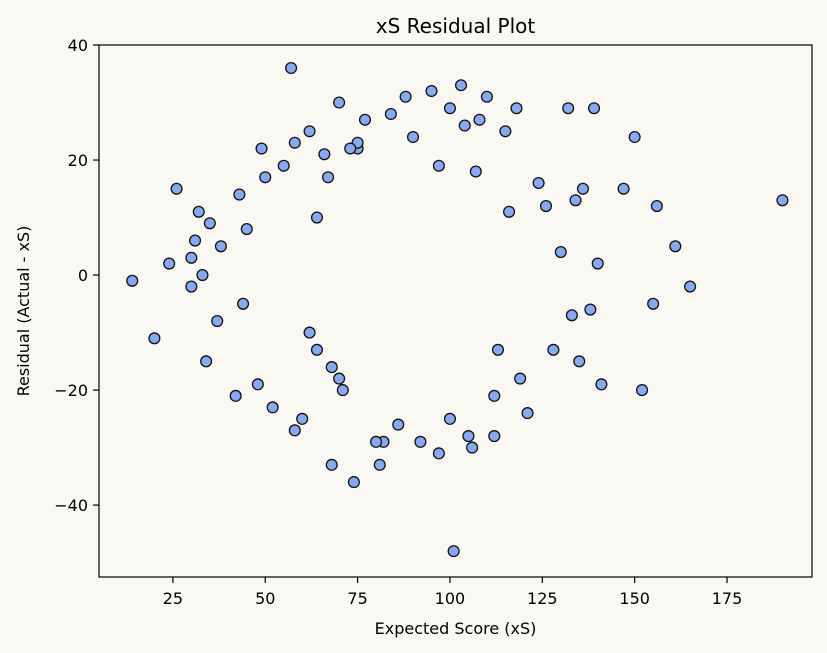  I want to click on y-tick-label: 20, so click(78, 160).